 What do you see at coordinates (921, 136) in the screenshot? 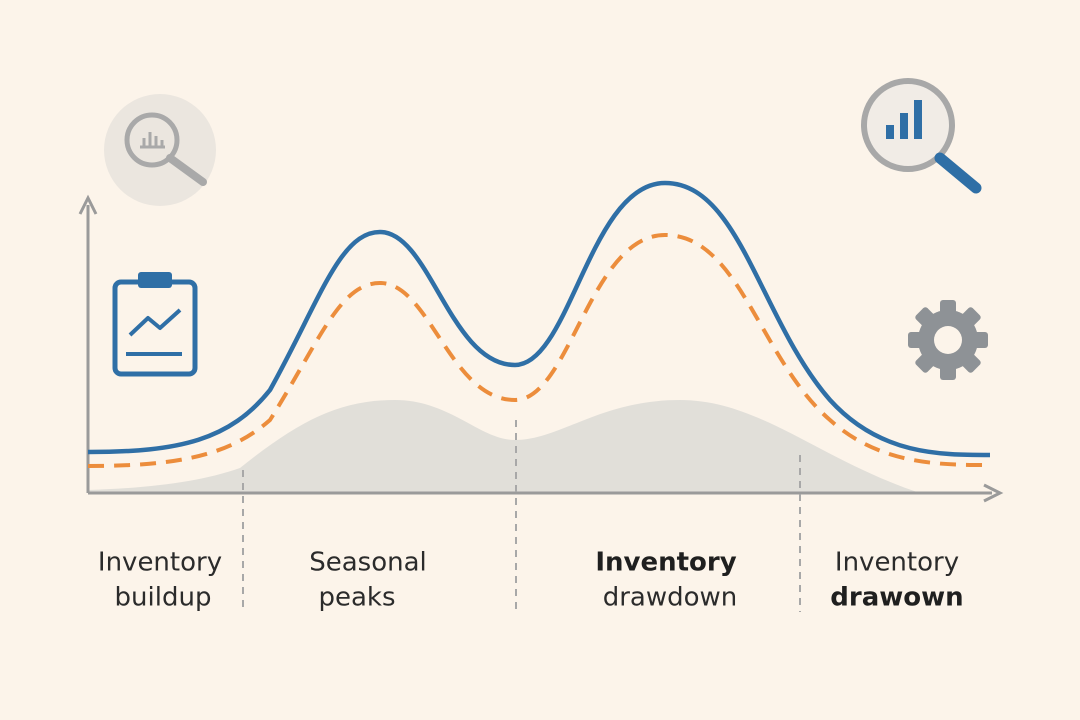
I see `search-icon` at bounding box center [921, 136].